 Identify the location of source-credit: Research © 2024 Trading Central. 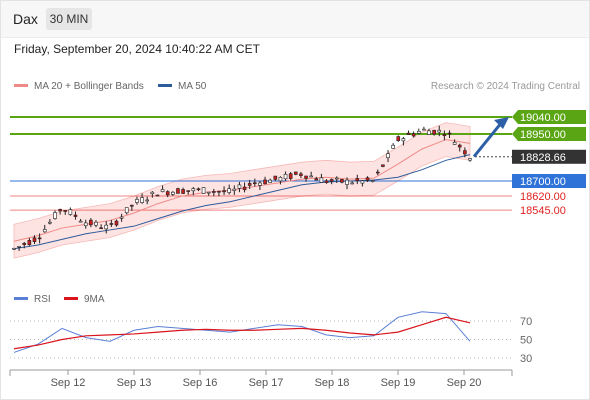
(505, 86).